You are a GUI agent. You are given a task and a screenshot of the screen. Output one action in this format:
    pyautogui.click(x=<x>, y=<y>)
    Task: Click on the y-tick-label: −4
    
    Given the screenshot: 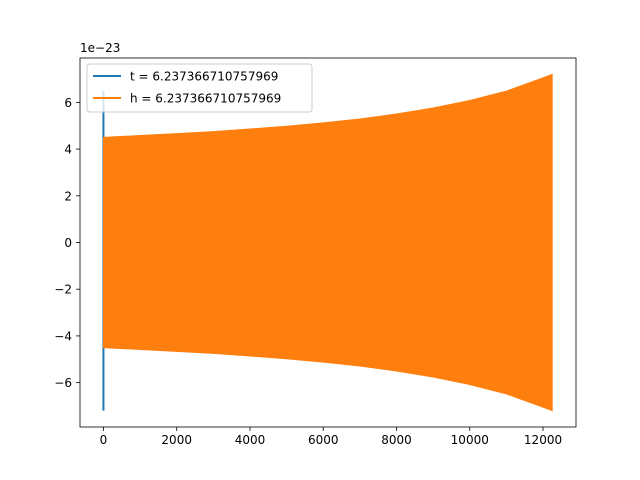 What is the action you would take?
    pyautogui.click(x=63, y=336)
    